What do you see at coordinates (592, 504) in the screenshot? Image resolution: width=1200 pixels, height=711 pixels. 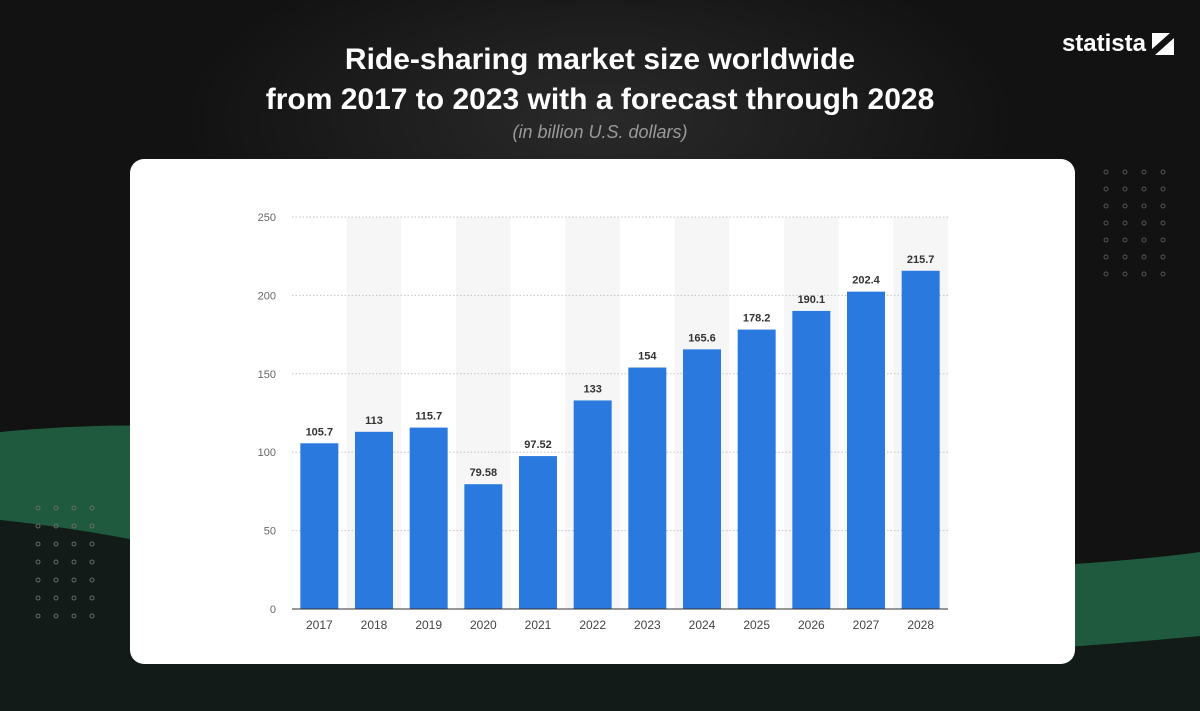 I see `bar-2022` at bounding box center [592, 504].